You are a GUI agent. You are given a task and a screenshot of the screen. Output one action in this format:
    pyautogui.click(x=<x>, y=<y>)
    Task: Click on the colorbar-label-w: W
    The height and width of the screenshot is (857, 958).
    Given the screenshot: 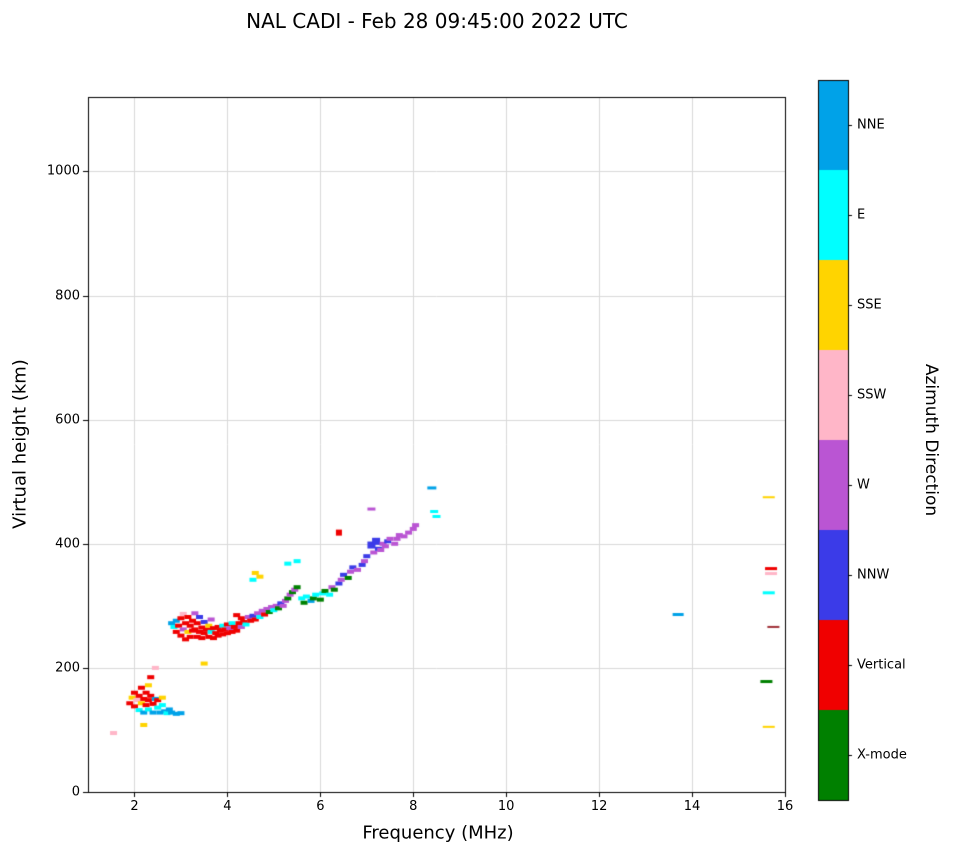 What is the action you would take?
    pyautogui.click(x=863, y=485)
    